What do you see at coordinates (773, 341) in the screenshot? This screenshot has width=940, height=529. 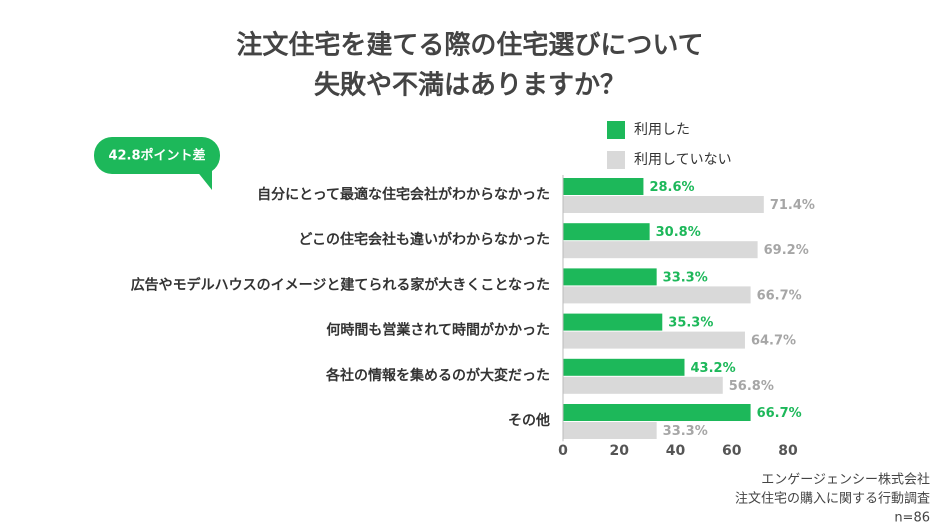 I see `value-label: 64.7%` at bounding box center [773, 341].